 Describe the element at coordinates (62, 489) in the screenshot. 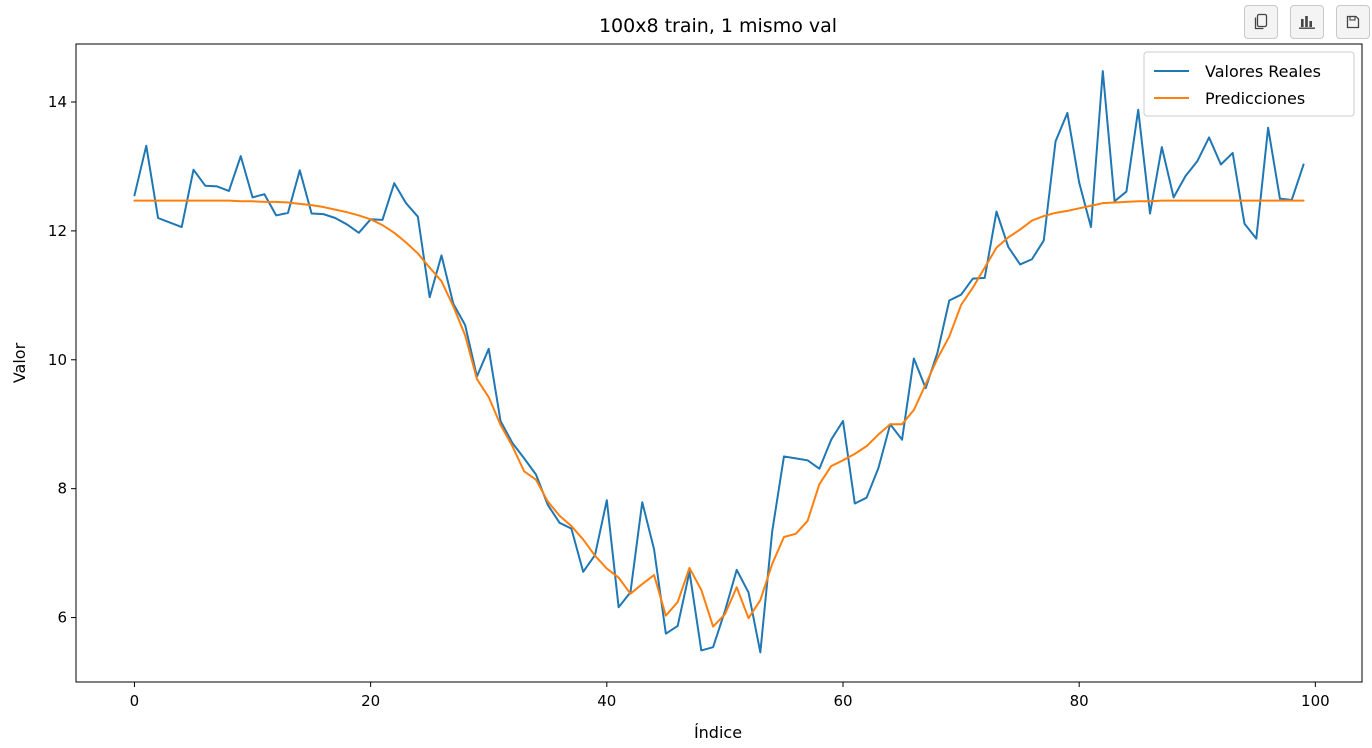

I see `y-tick-label: 8` at that location.